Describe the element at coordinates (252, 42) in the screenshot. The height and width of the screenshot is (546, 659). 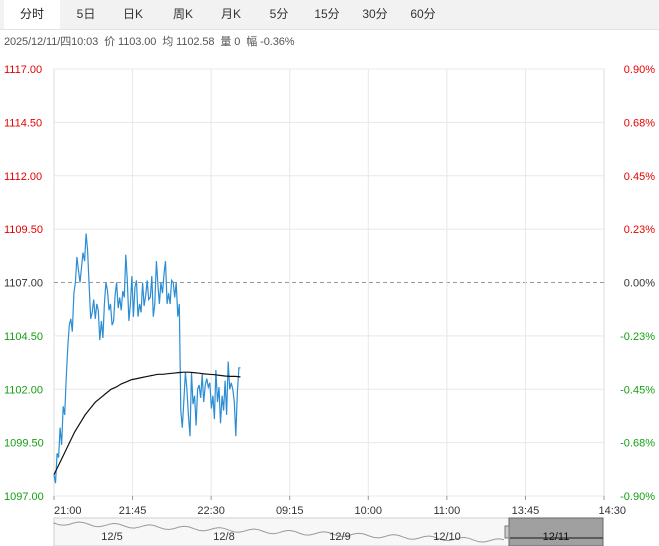
I see `info-change-label: 幅` at that location.